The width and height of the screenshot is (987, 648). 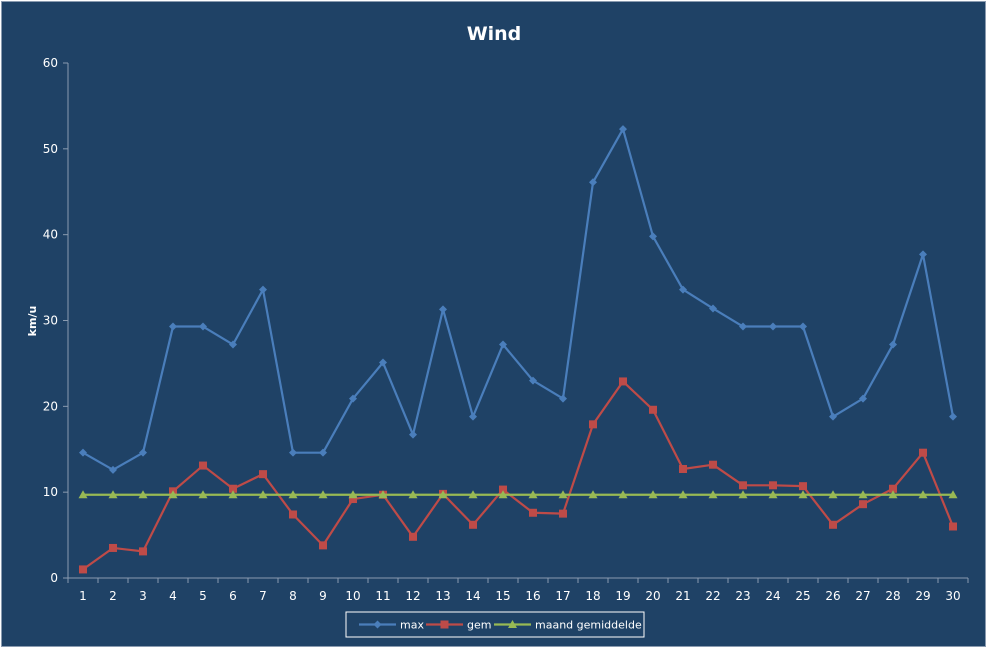 I want to click on x-tick-label: 3, so click(x=143, y=596).